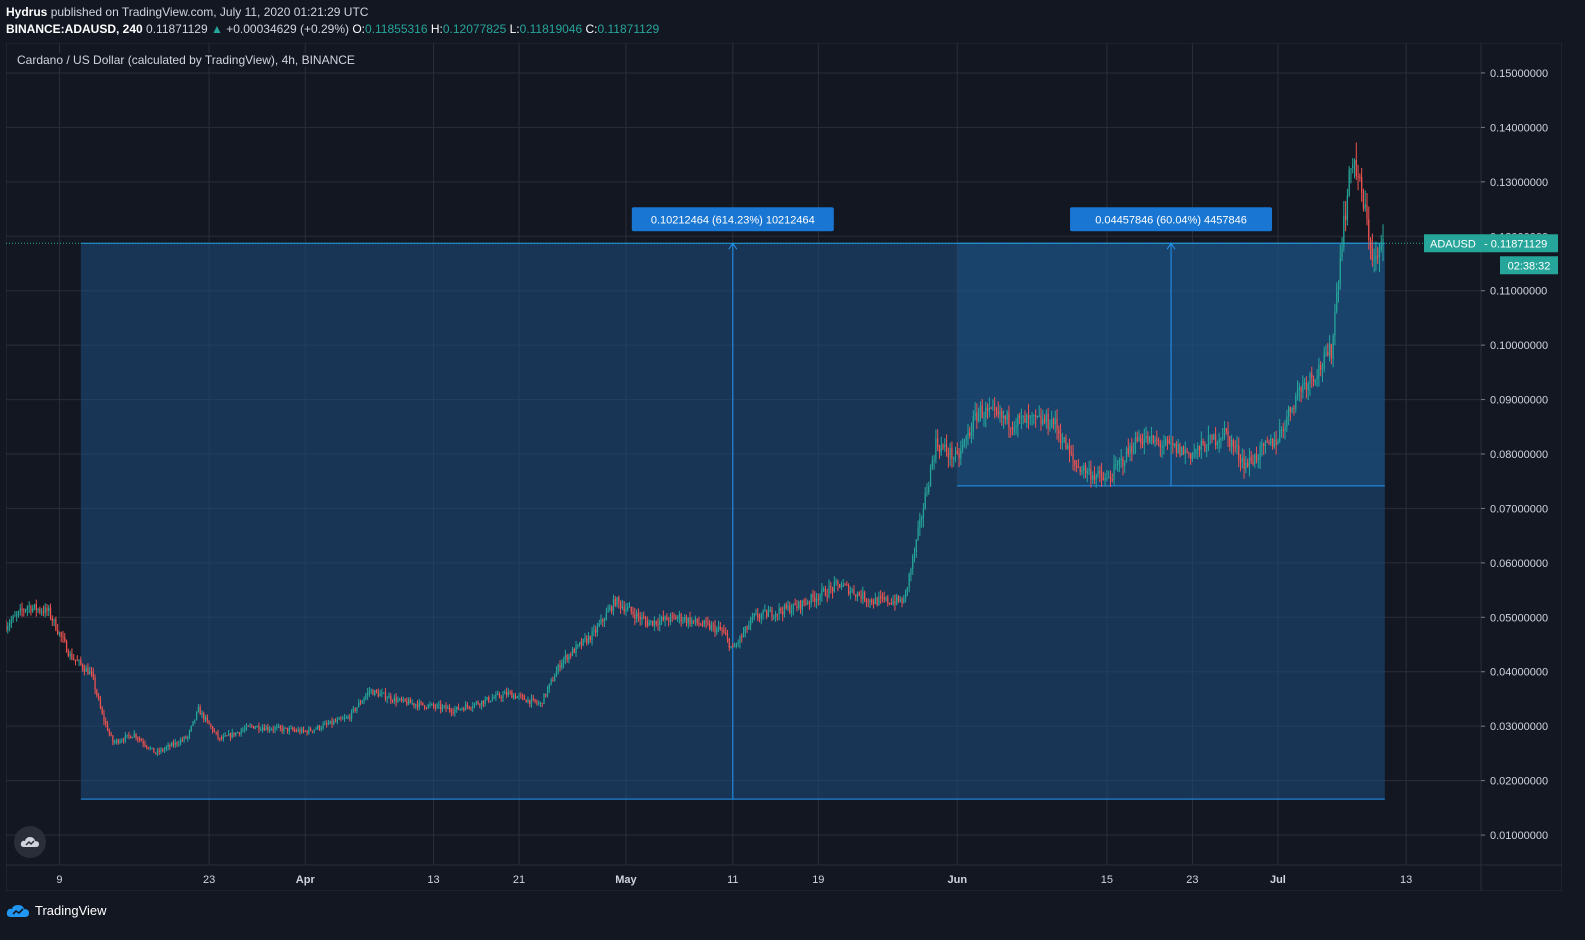 This screenshot has height=940, width=1585. What do you see at coordinates (74, 29) in the screenshot?
I see `symbol-name: BINANCE:ADAUSD, 240` at bounding box center [74, 29].